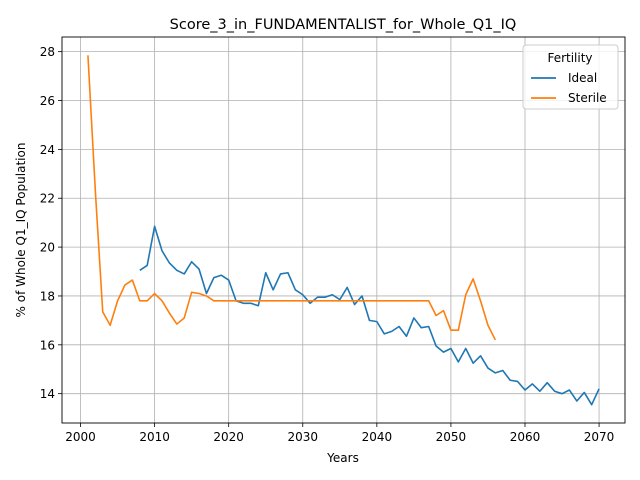  What do you see at coordinates (599, 437) in the screenshot?
I see `x-tick-label: 2070` at bounding box center [599, 437].